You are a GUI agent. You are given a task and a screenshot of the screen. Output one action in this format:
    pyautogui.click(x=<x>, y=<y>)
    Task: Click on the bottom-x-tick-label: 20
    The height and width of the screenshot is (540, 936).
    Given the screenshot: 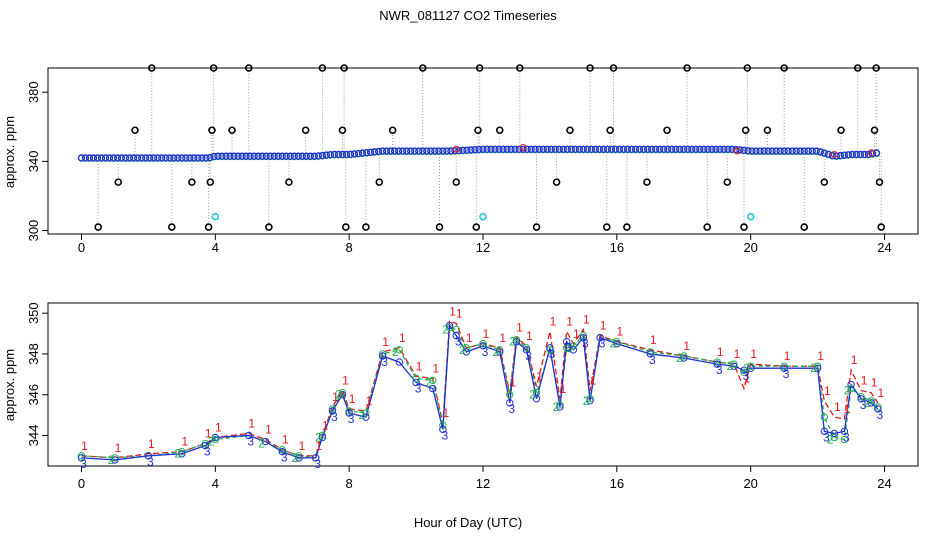 What is the action you would take?
    pyautogui.click(x=750, y=483)
    